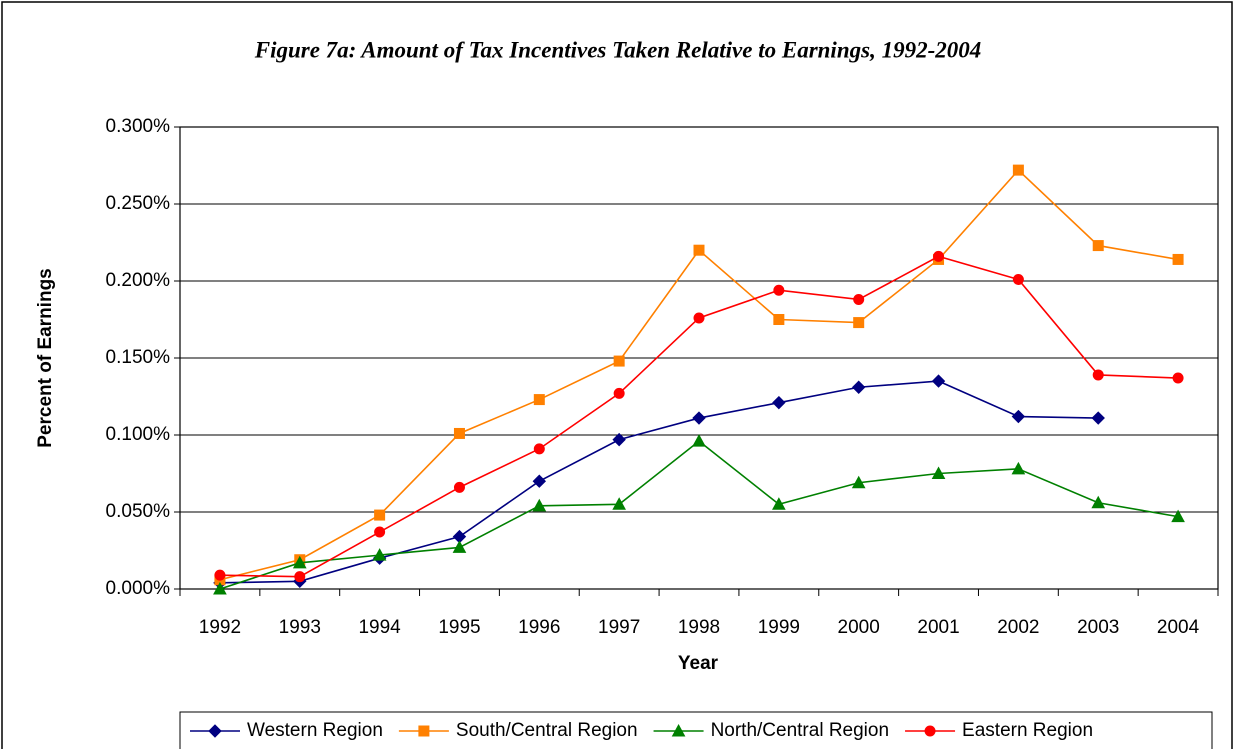 The height and width of the screenshot is (754, 1235). Describe the element at coordinates (45, 358) in the screenshot. I see `y-axis-label: Percent of Earnings` at that location.